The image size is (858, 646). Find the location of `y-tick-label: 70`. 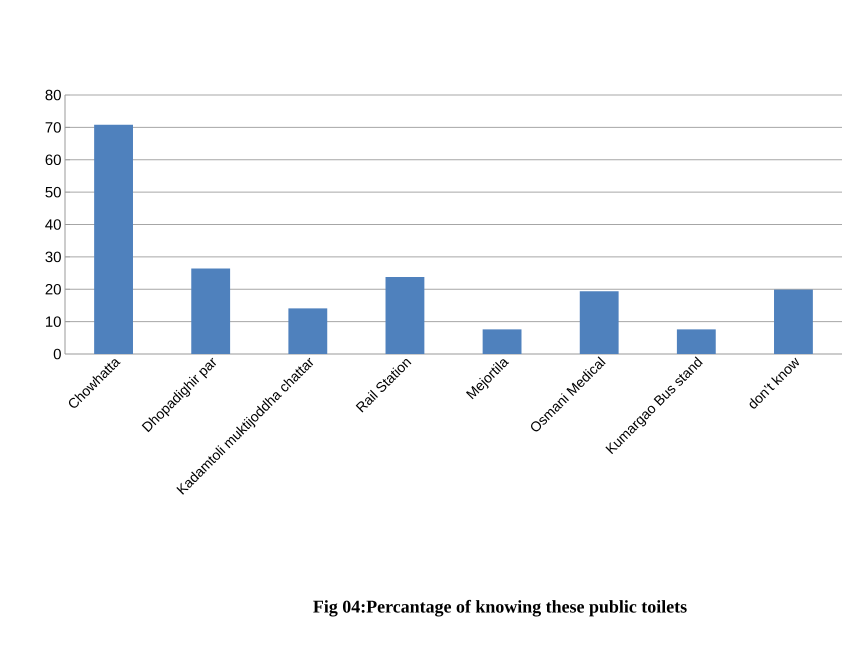

y-tick-label: 70 is located at coordinates (53, 127).